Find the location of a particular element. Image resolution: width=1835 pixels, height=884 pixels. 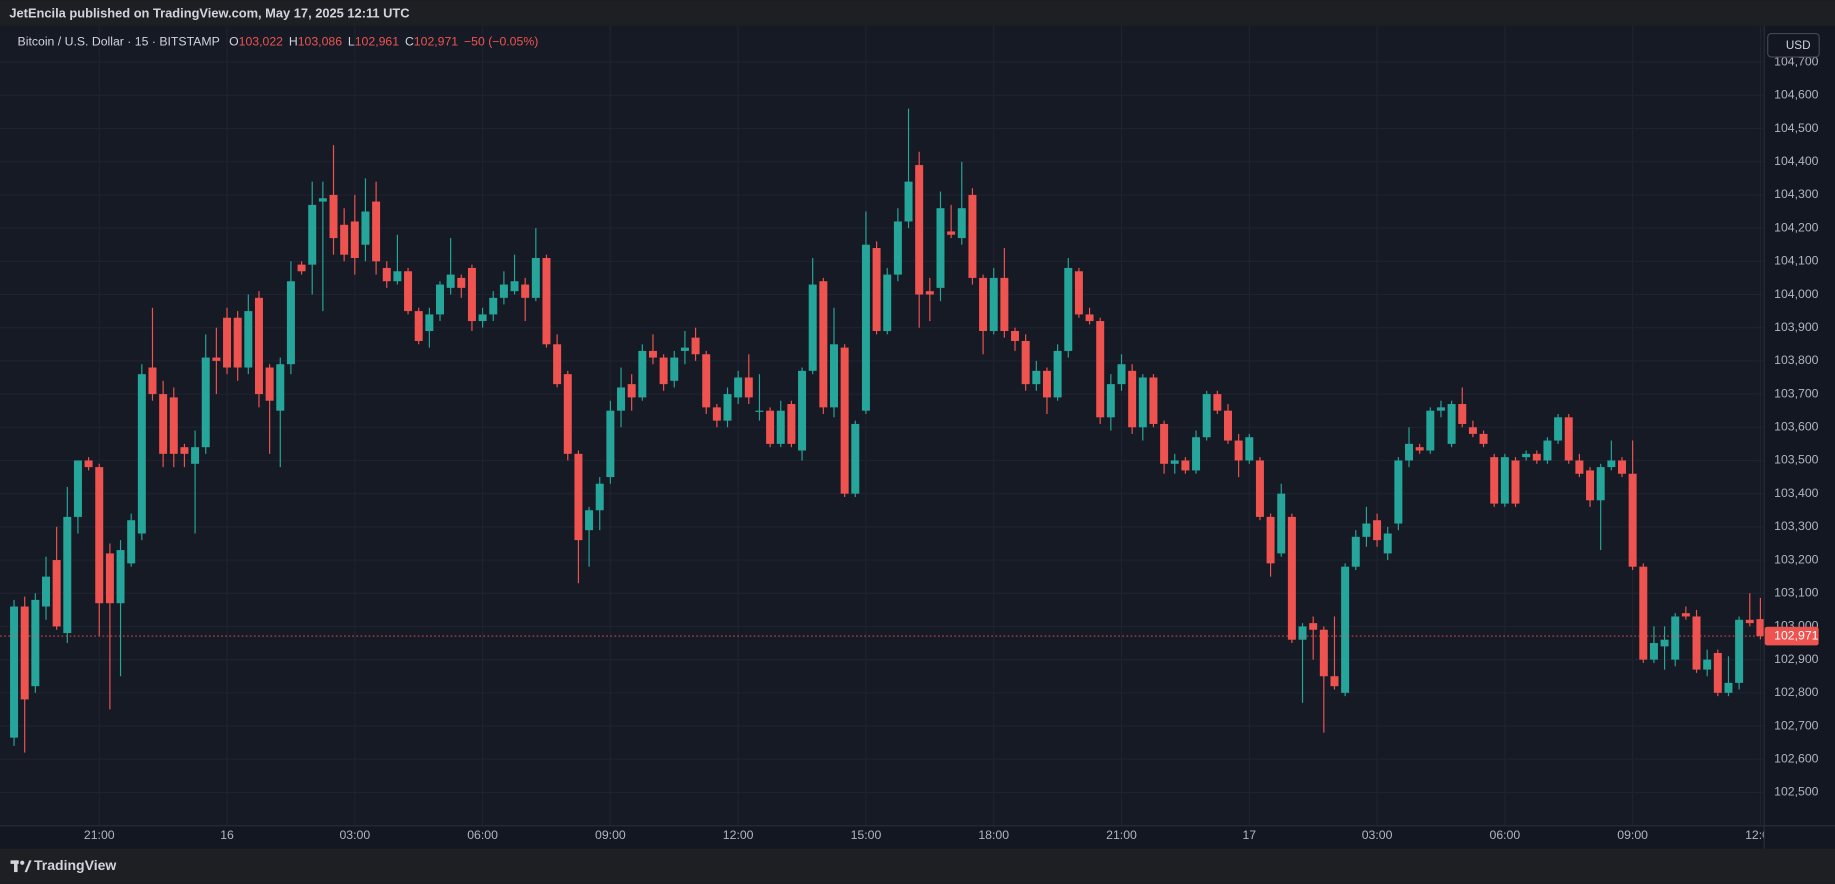

top-bar is located at coordinates (917, 13).